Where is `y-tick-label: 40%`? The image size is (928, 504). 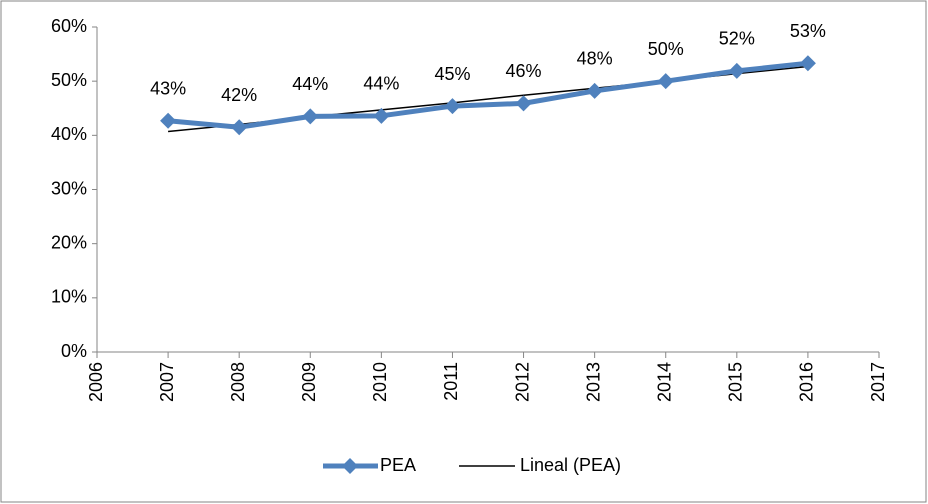 y-tick-label: 40% is located at coordinates (69, 134).